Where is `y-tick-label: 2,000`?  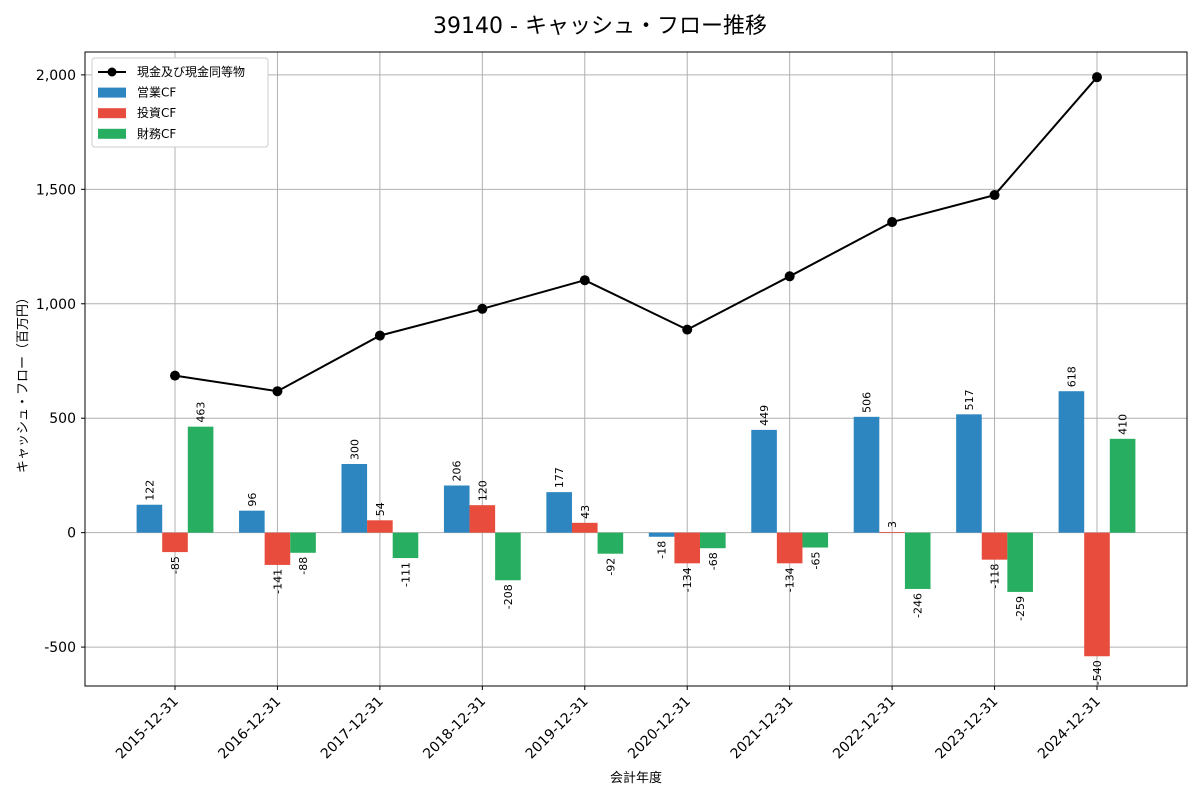 y-tick-label: 2,000 is located at coordinates (56, 76).